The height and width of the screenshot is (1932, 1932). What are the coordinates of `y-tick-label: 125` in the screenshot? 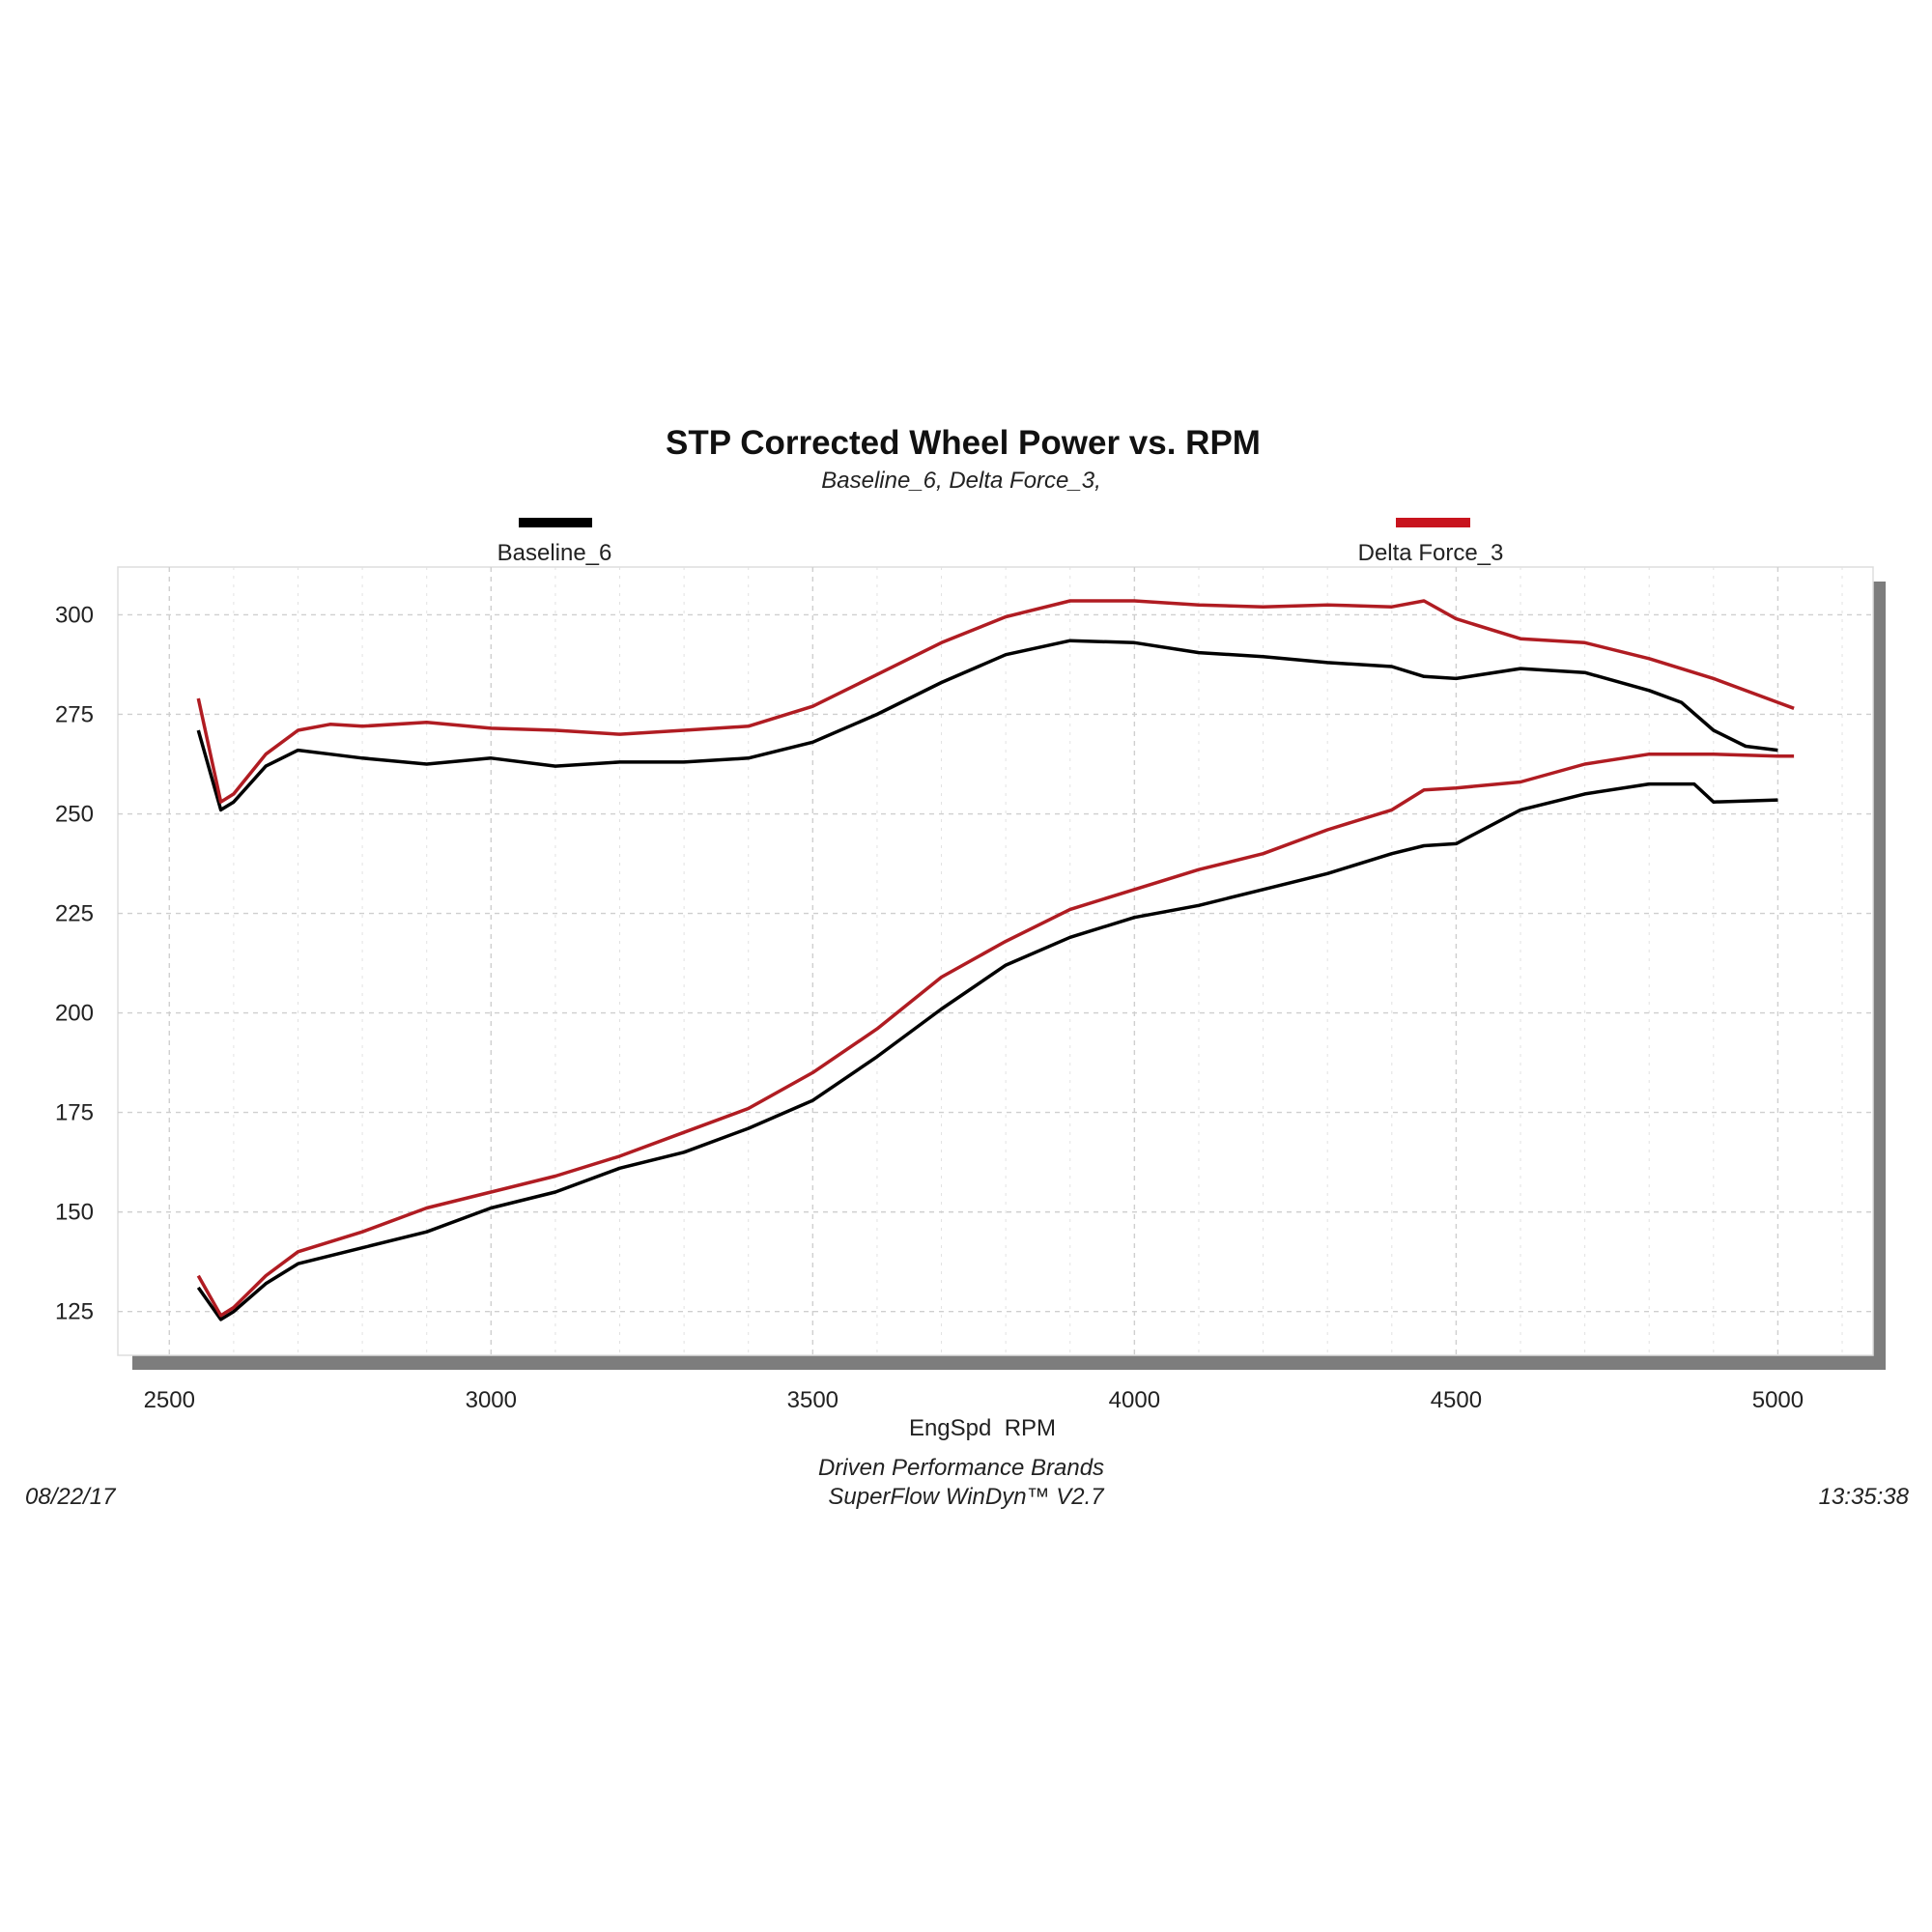 It's located at (74, 1312).